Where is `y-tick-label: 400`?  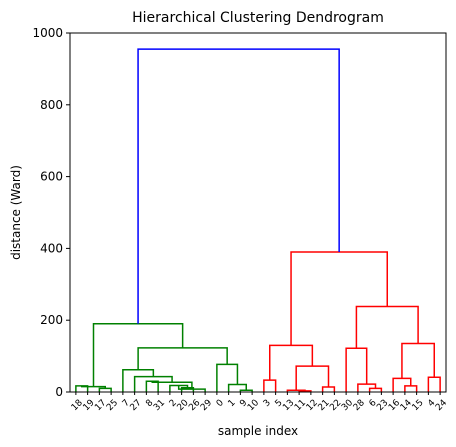
y-tick-label: 400 is located at coordinates (51, 248).